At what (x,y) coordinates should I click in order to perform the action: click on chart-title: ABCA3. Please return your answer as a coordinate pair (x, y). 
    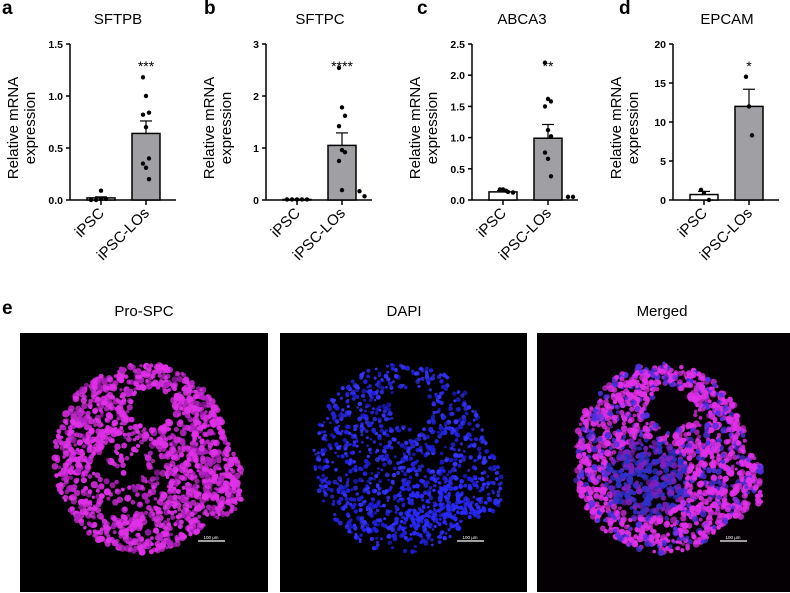
    Looking at the image, I should click on (521, 19).